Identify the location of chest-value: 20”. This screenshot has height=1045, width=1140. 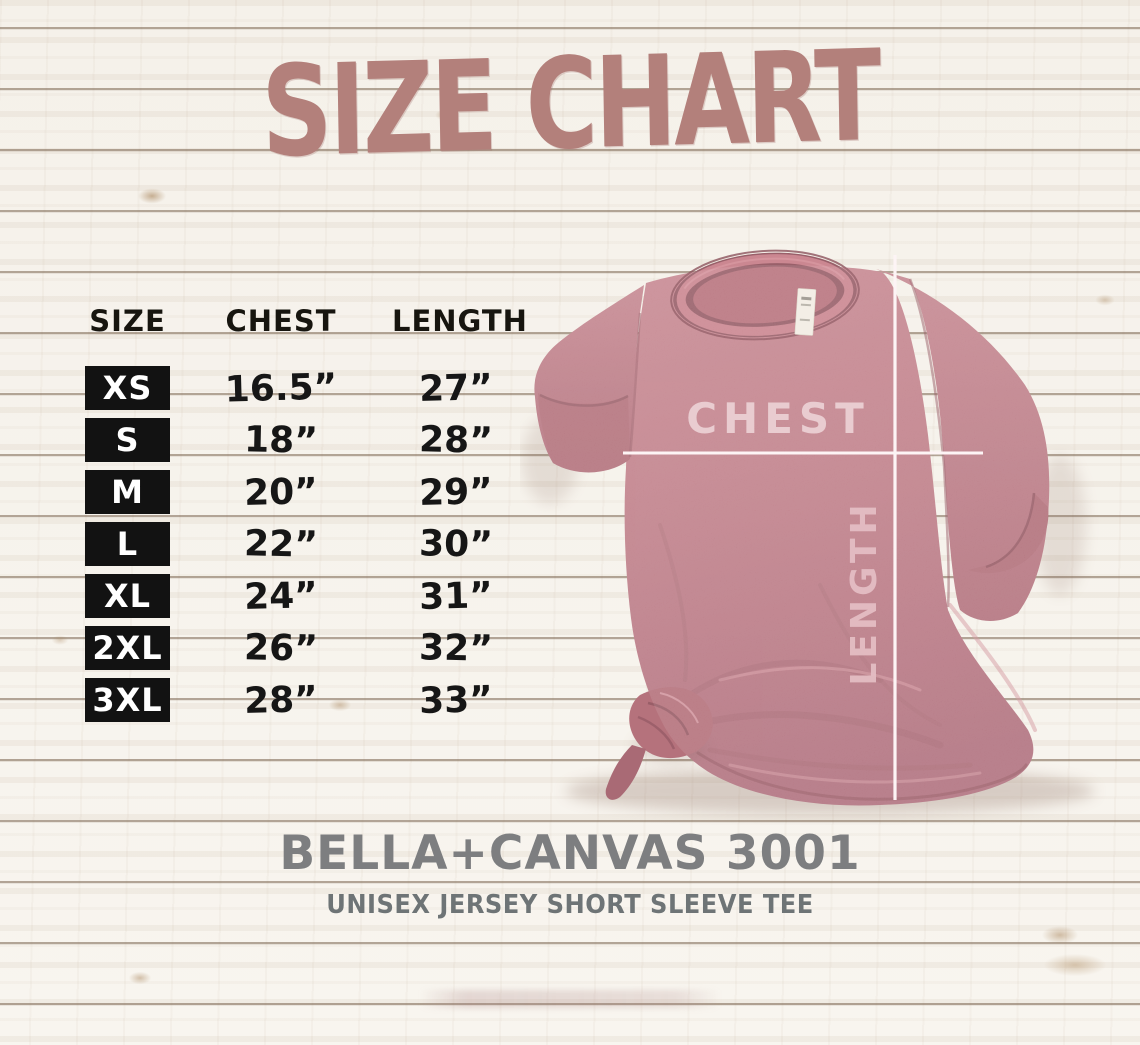
(281, 492).